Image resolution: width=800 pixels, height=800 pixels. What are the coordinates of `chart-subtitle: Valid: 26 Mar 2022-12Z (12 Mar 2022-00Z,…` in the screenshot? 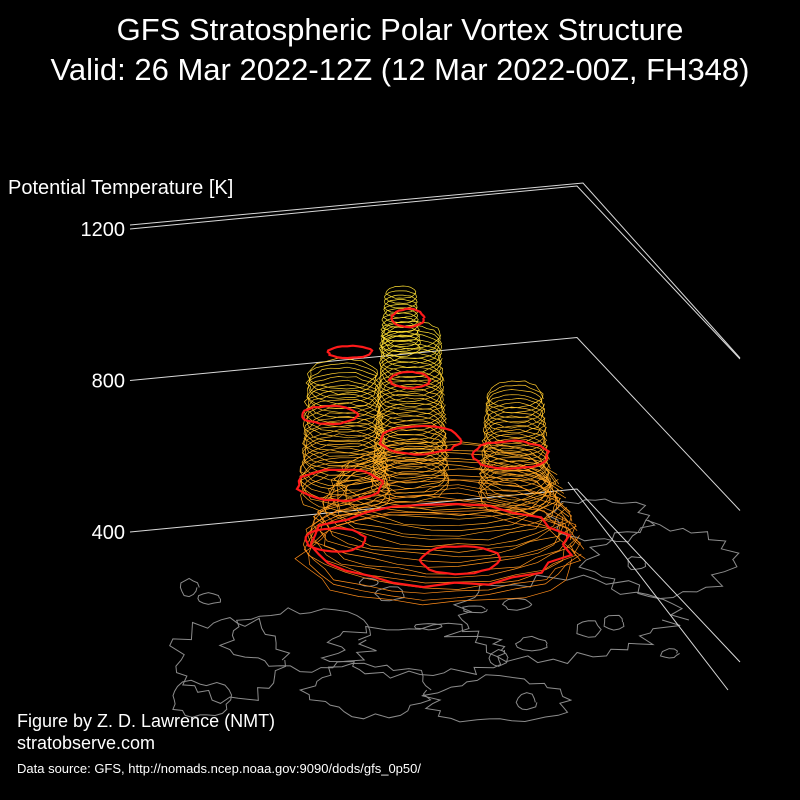 It's located at (400, 69).